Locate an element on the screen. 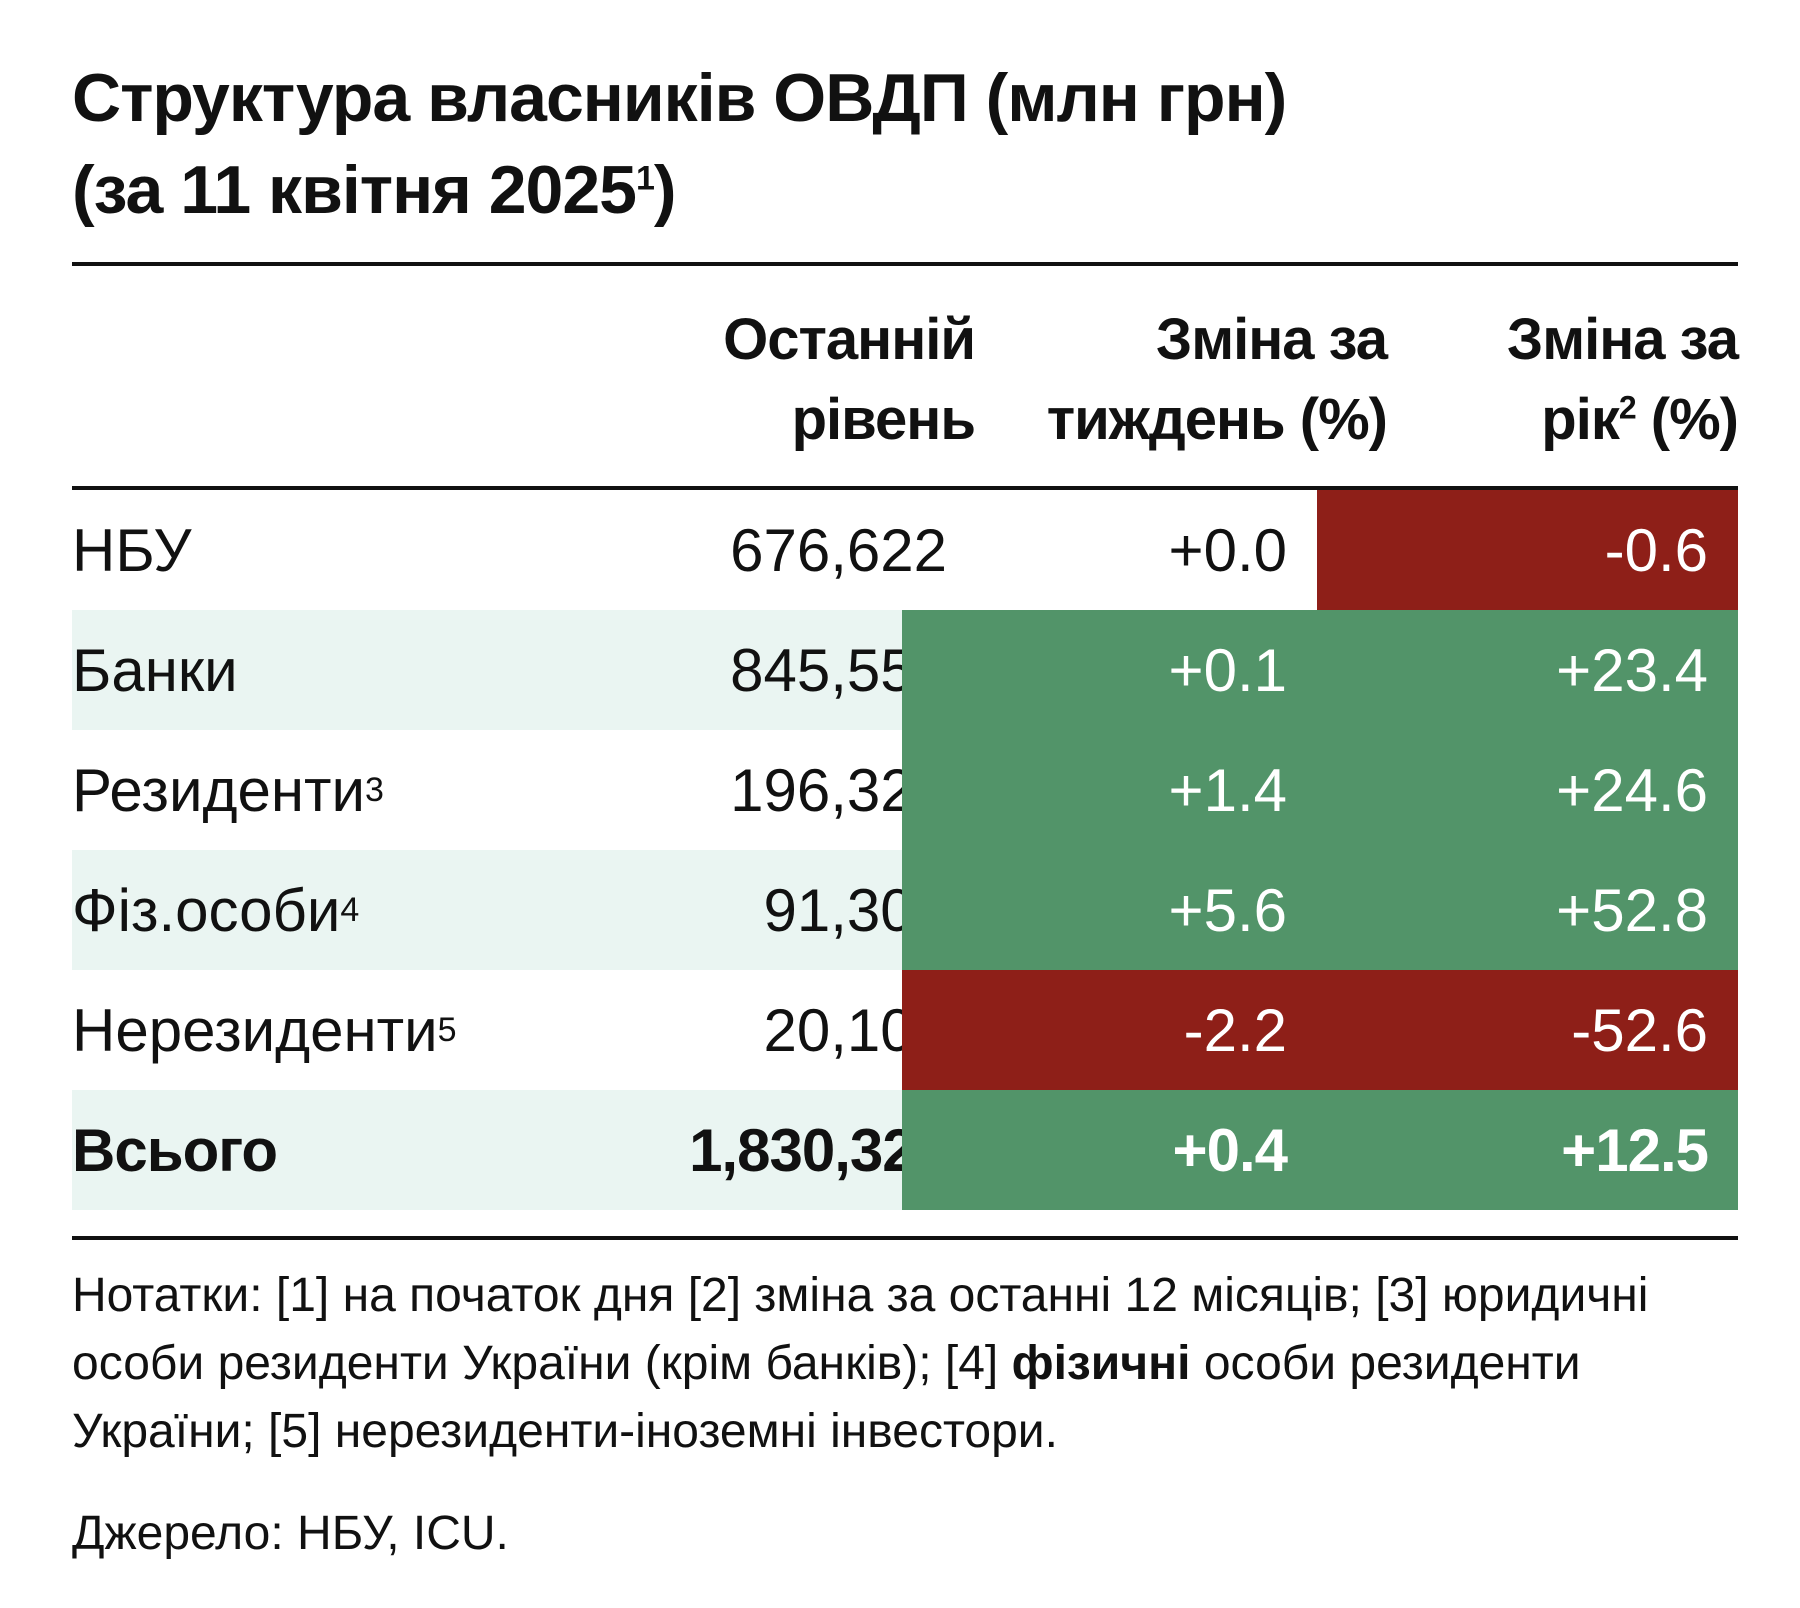 Image resolution: width=1800 pixels, height=1608 pixels. header-rule is located at coordinates (905, 488).